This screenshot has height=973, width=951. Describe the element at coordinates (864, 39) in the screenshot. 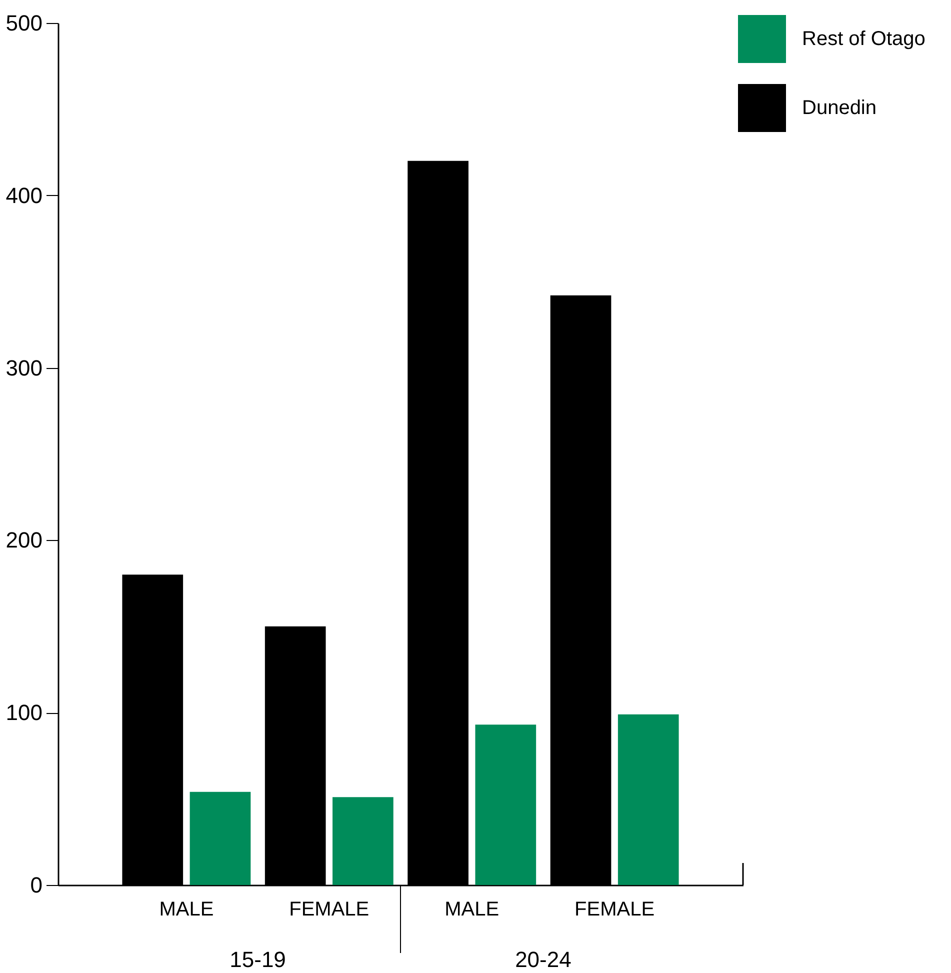

I see `legend-label: Rest of Otago` at that location.